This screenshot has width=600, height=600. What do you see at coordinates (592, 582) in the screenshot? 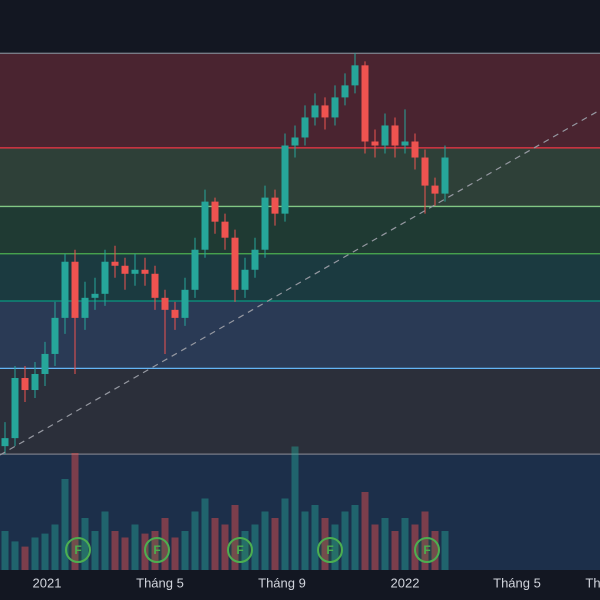
I see `x-tick-label: Th` at bounding box center [592, 582].